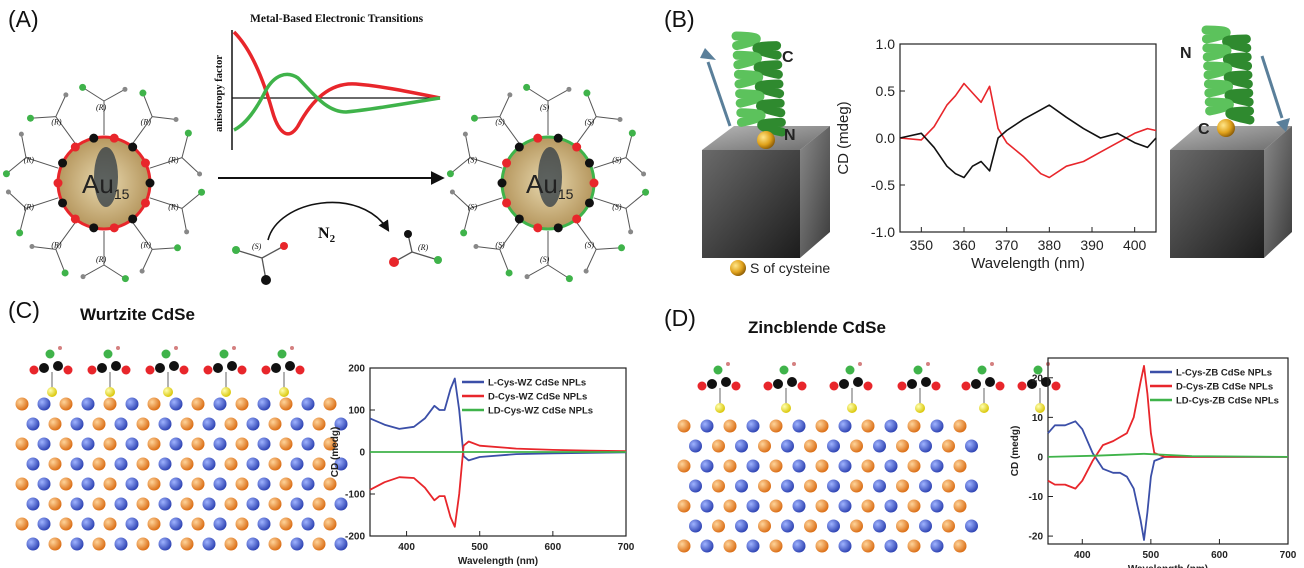 This screenshot has width=1304, height=568. Describe the element at coordinates (150, 370) in the screenshot. I see `oxygen-atom` at that location.